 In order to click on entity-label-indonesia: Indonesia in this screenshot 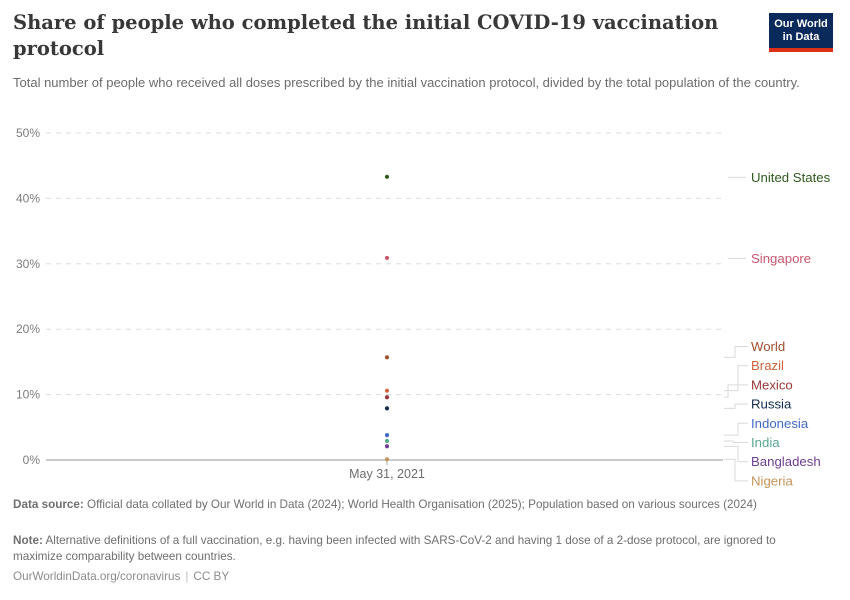, I will do `click(780, 423)`.